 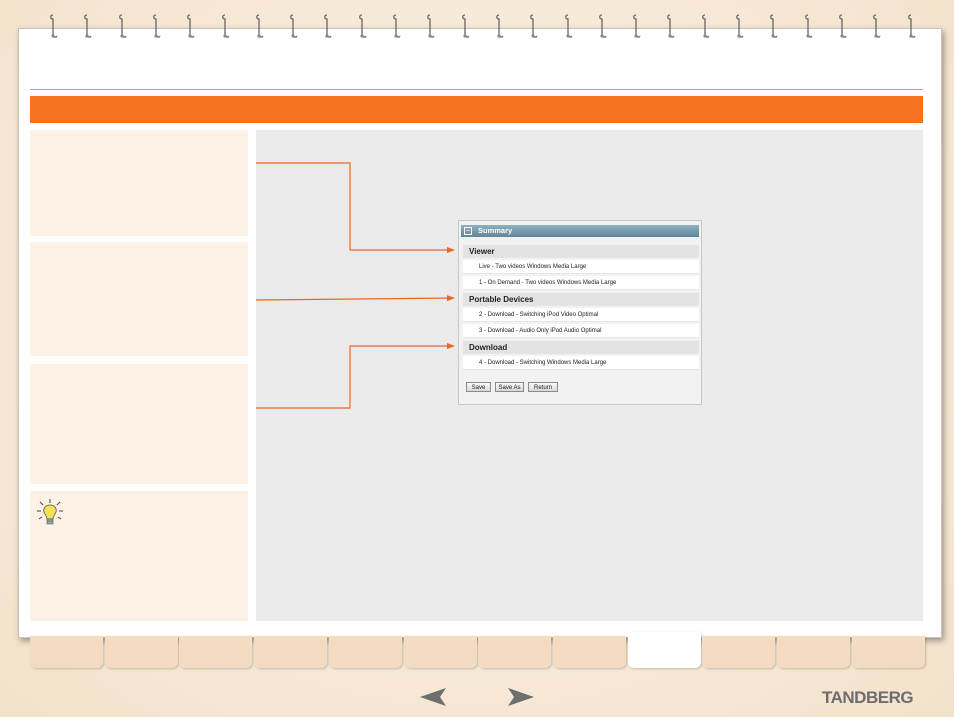 What do you see at coordinates (509, 387) in the screenshot?
I see `save-as-button: Save As` at bounding box center [509, 387].